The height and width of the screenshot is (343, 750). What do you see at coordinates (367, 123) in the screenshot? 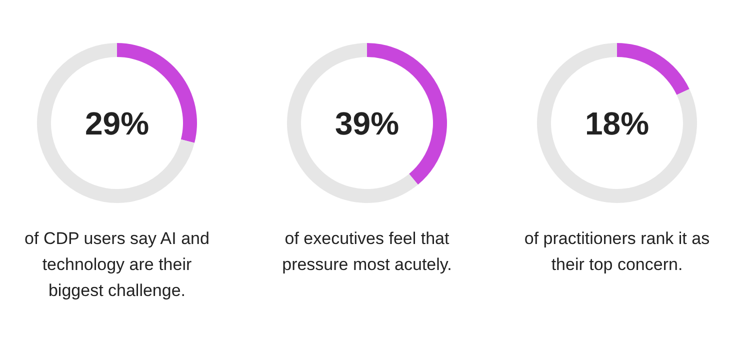
I see `text: 39%` at bounding box center [367, 123].